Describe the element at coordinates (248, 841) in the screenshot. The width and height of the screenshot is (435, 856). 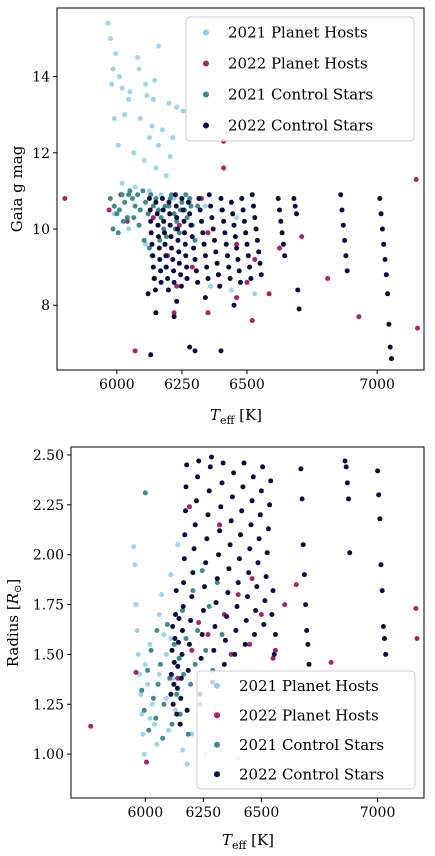
I see `panel-radius-xlabel: Teff [K]` at that location.